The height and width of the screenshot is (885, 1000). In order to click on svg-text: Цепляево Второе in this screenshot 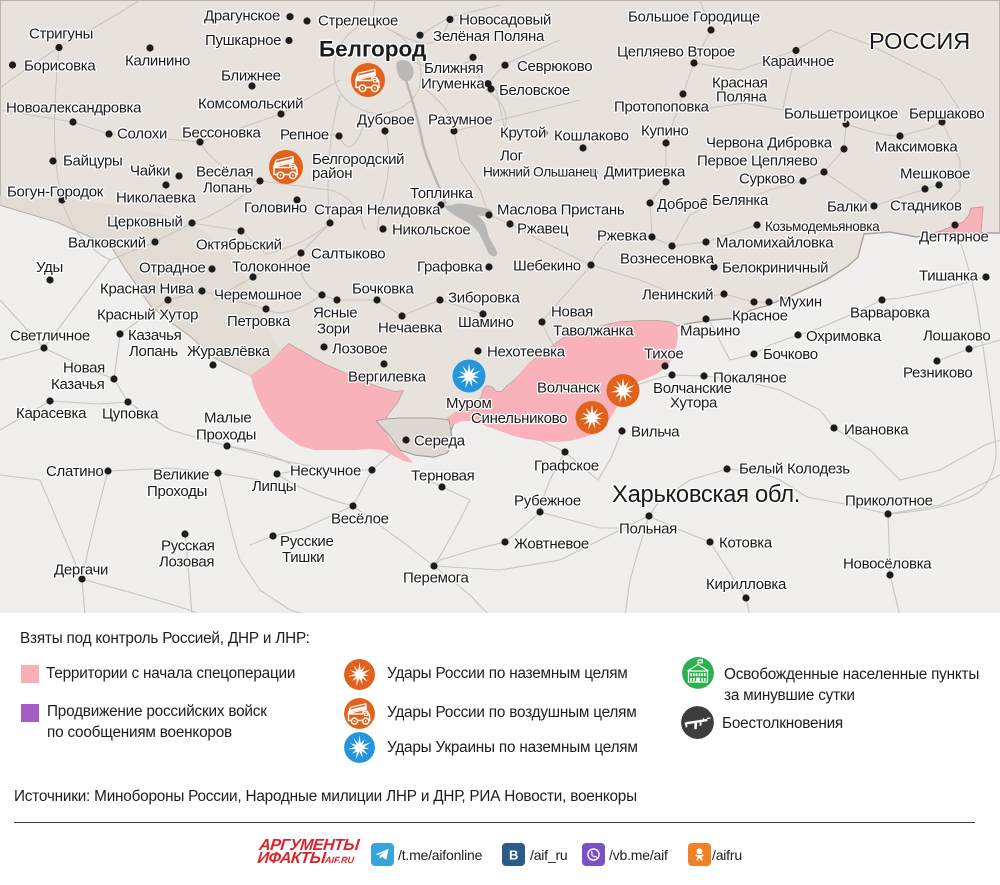, I will do `click(676, 51)`.